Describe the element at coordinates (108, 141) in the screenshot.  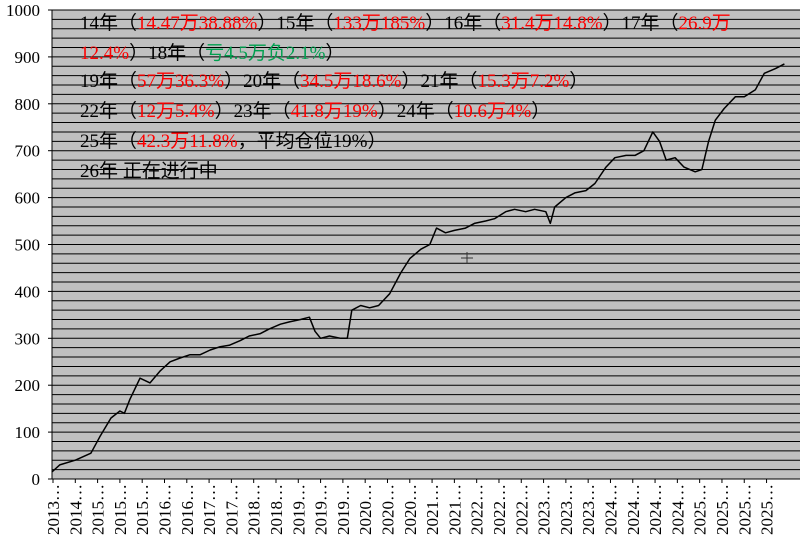
I see `annotation-segment: 25年（` at that location.